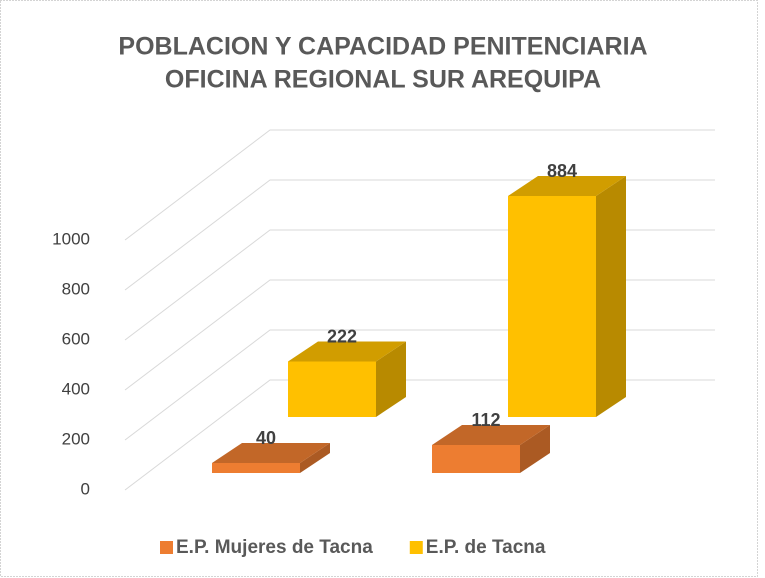  What do you see at coordinates (76, 388) in the screenshot?
I see `y-tick-label: 400` at bounding box center [76, 388].